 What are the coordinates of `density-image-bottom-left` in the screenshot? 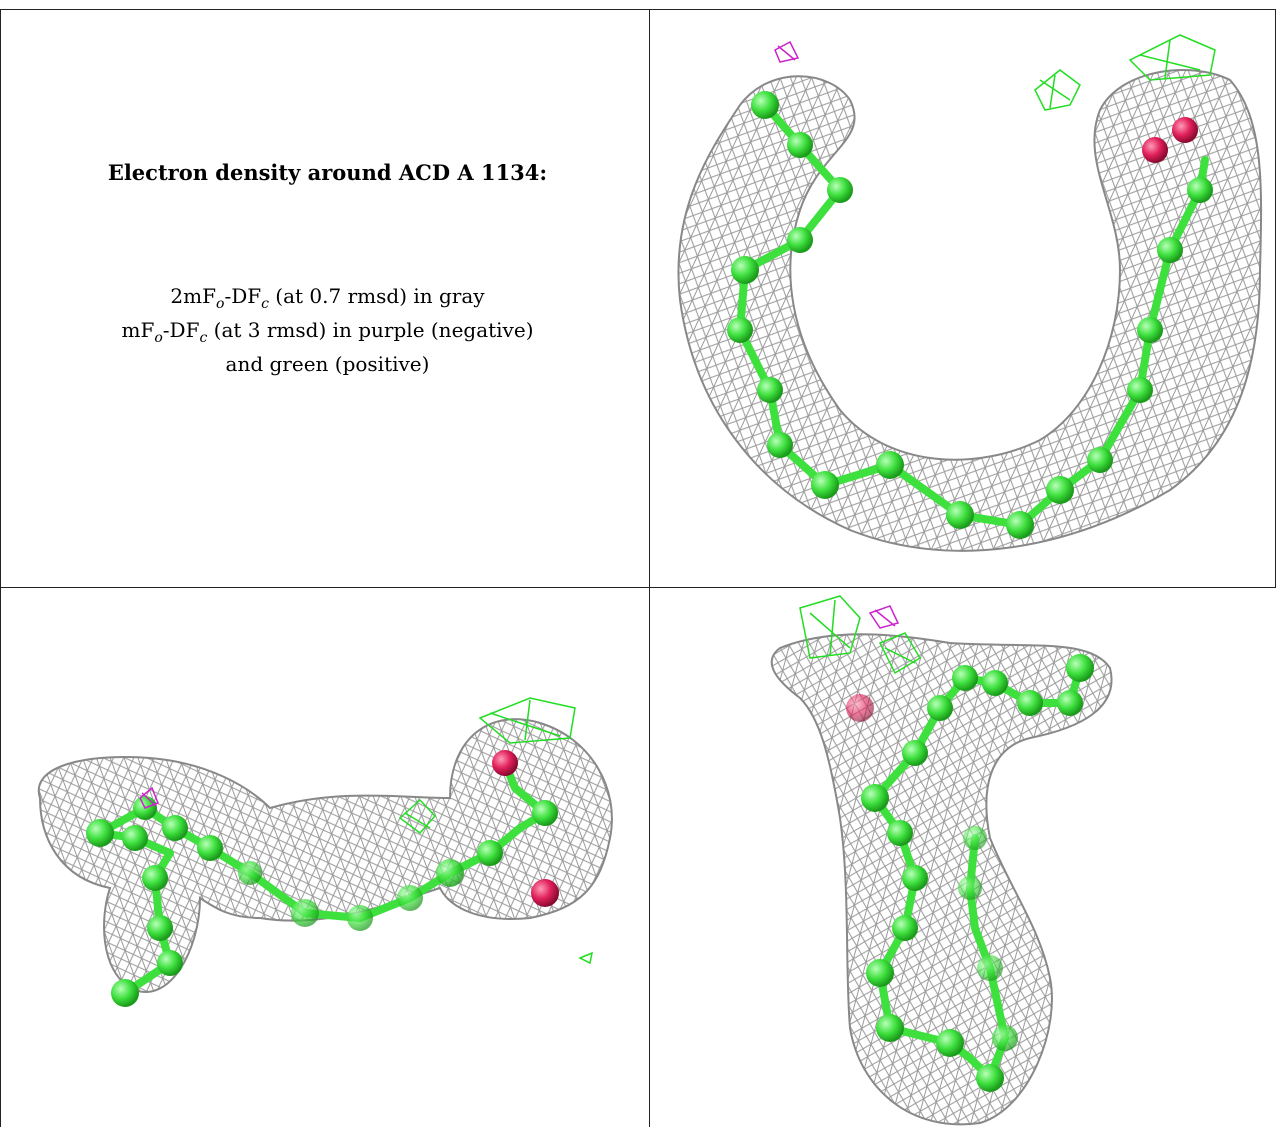 It's located at (325, 852).